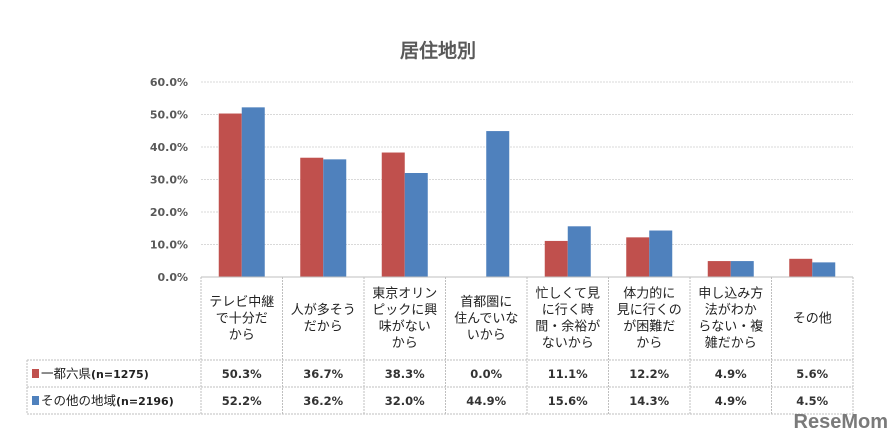 This screenshot has width=892, height=436. What do you see at coordinates (169, 82) in the screenshot?
I see `y-tick-label: 60.0%` at bounding box center [169, 82].